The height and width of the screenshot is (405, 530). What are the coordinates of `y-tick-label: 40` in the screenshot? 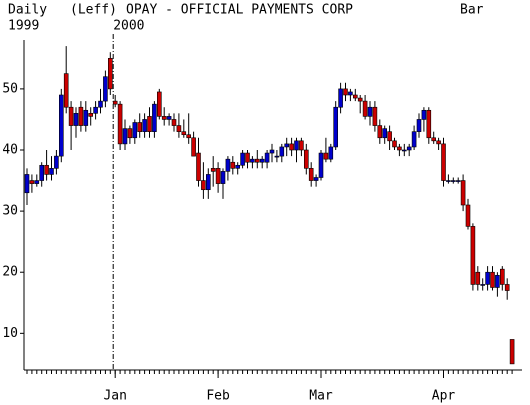 It's located at (10, 150).